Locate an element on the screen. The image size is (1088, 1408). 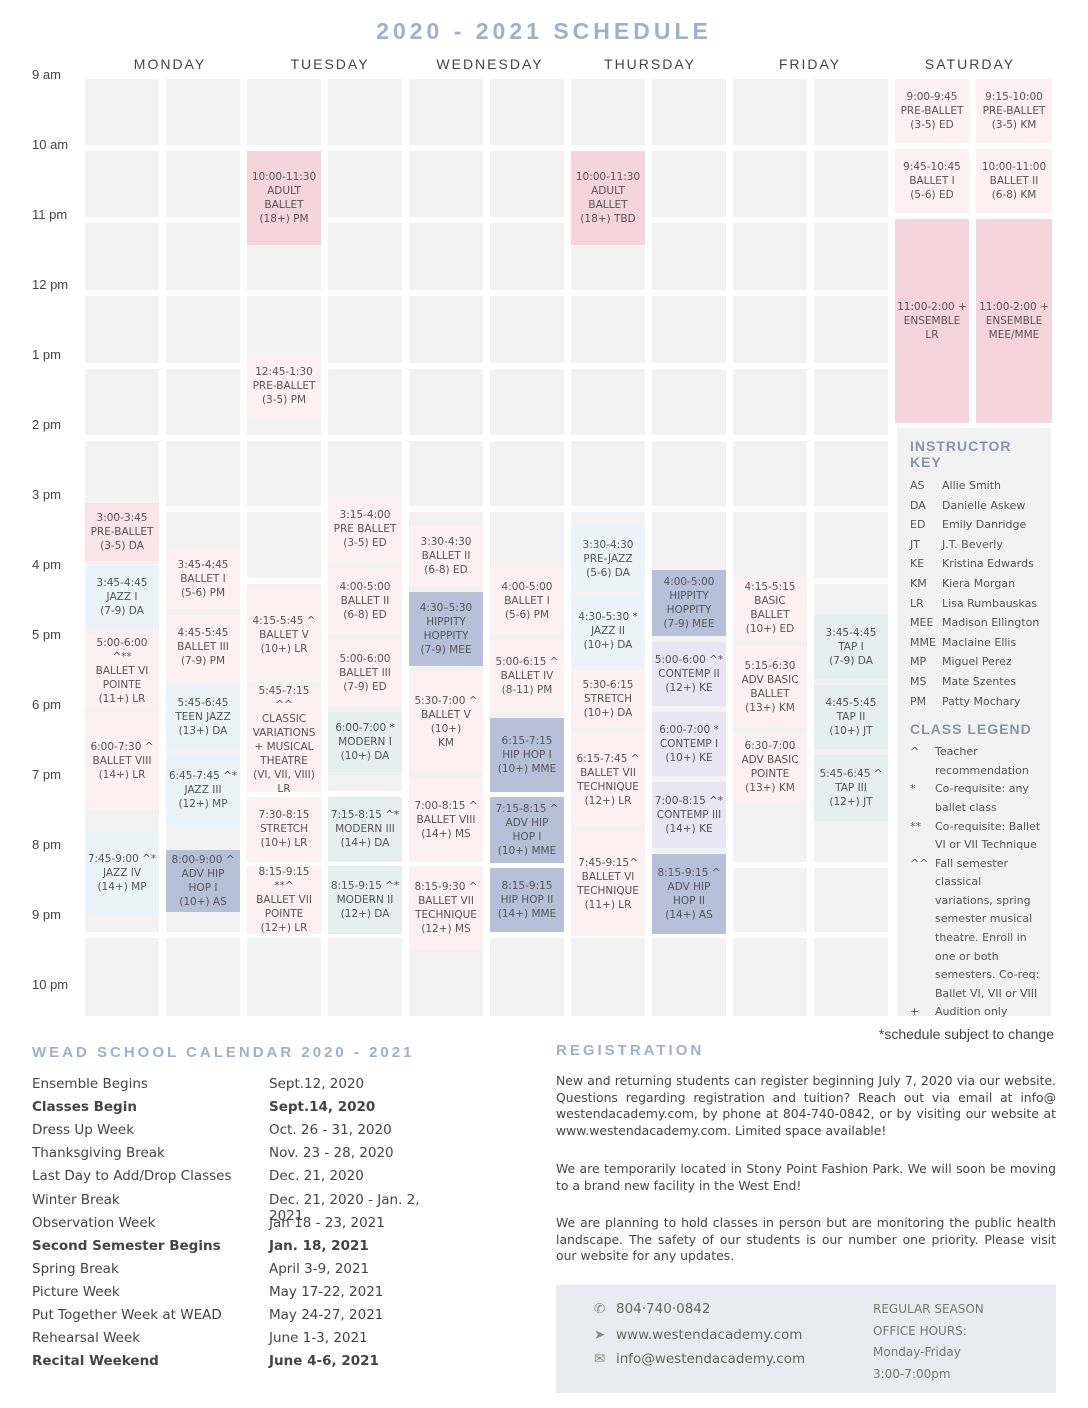
class-block: 3:45-4:45 BALLET I (5-6) PM is located at coordinates (203, 579).